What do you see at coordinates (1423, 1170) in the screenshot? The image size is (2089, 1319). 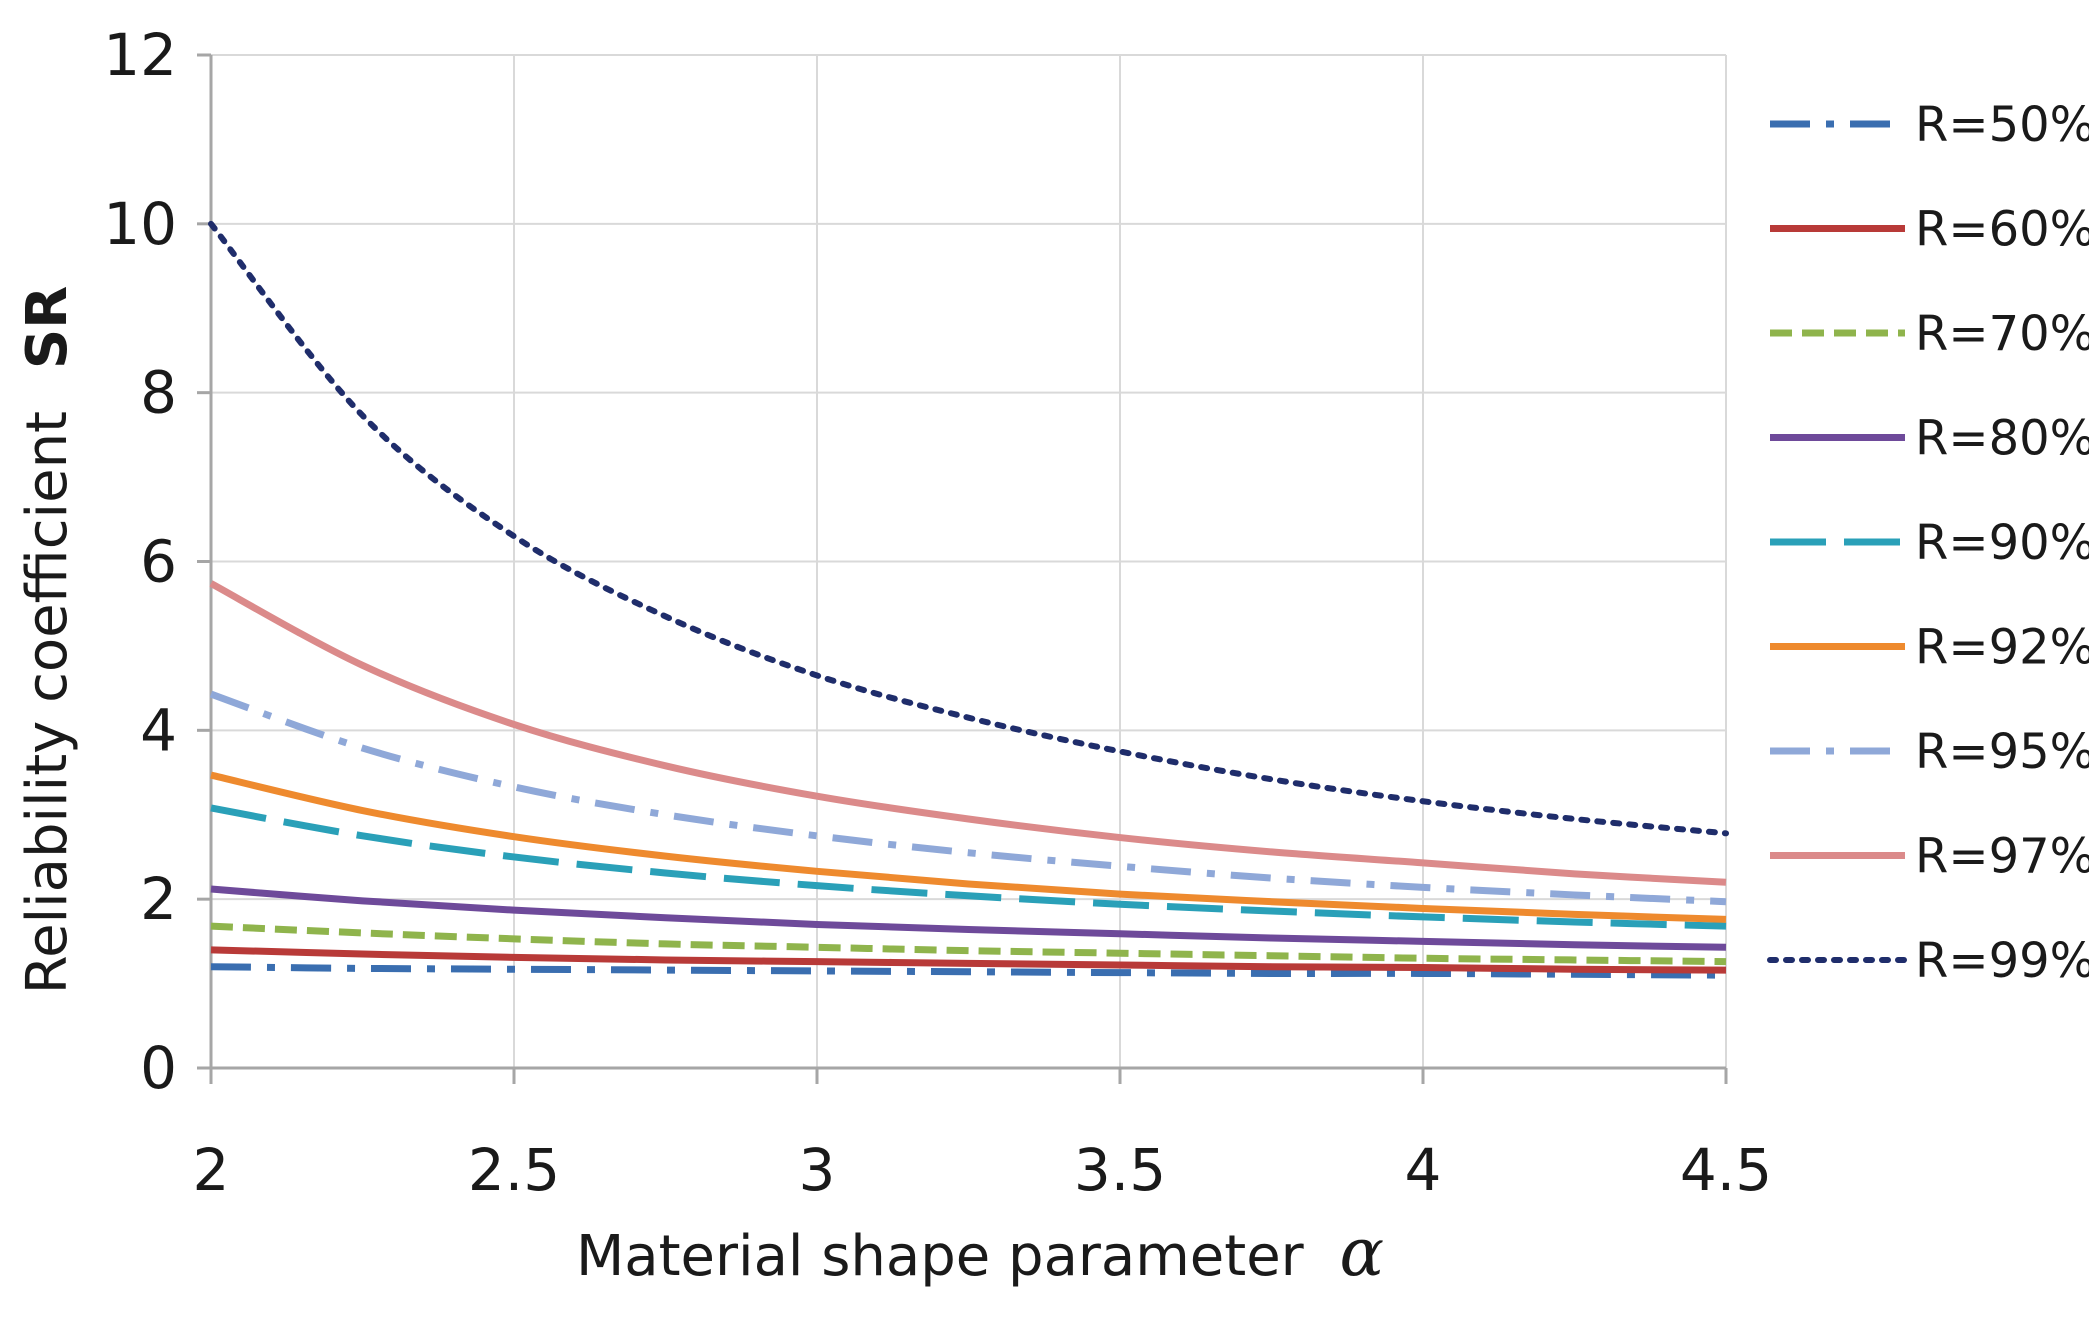 I see `x-tick-label: 4` at bounding box center [1423, 1170].